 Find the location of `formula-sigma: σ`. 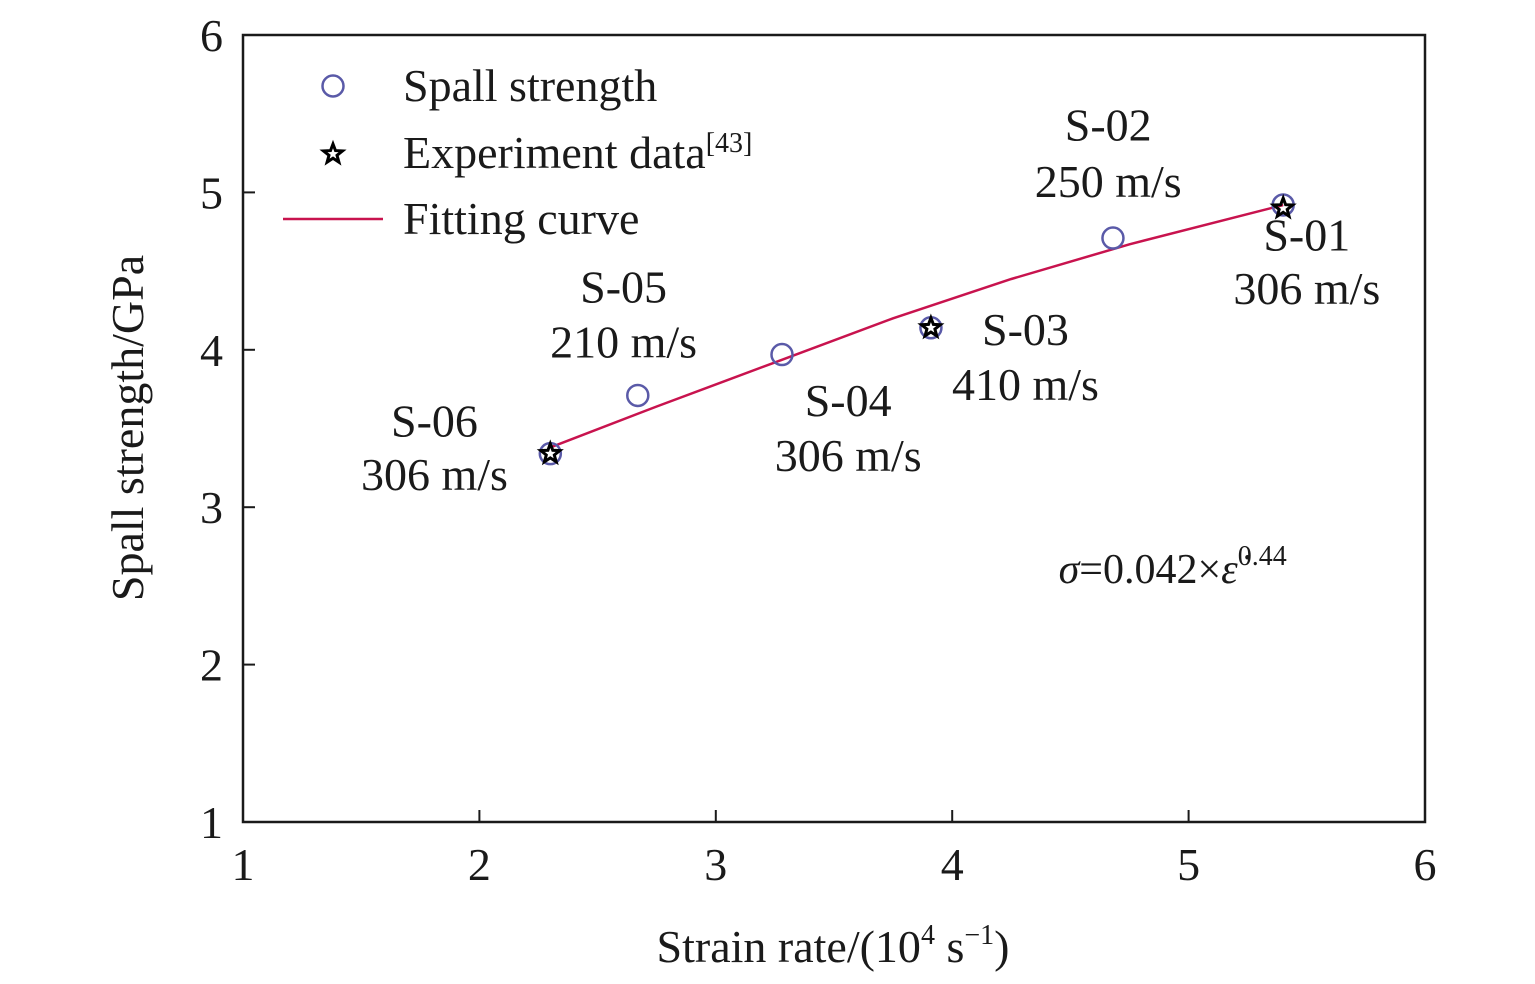

formula-sigma: σ is located at coordinates (1070, 570).